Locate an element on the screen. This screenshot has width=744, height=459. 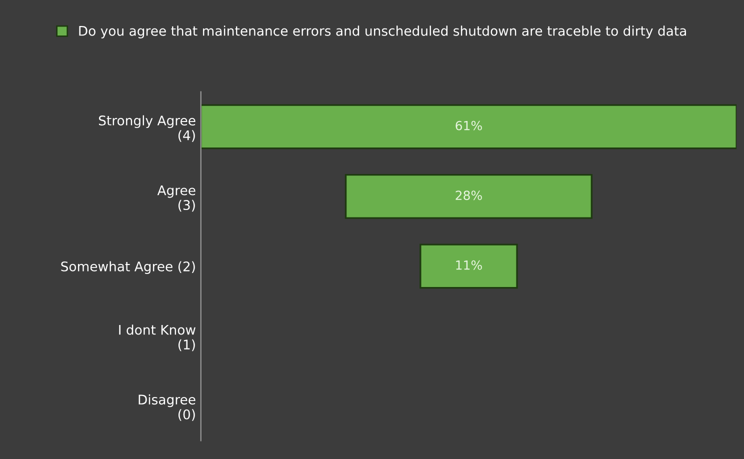
category-label: Agree (3) is located at coordinates (176, 198).